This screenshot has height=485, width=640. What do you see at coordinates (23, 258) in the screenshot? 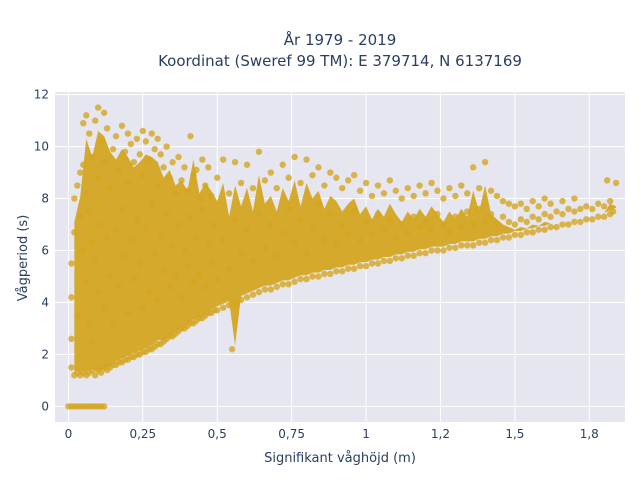
I see `y-axis-title: Vågperiod (s)` at bounding box center [23, 258].